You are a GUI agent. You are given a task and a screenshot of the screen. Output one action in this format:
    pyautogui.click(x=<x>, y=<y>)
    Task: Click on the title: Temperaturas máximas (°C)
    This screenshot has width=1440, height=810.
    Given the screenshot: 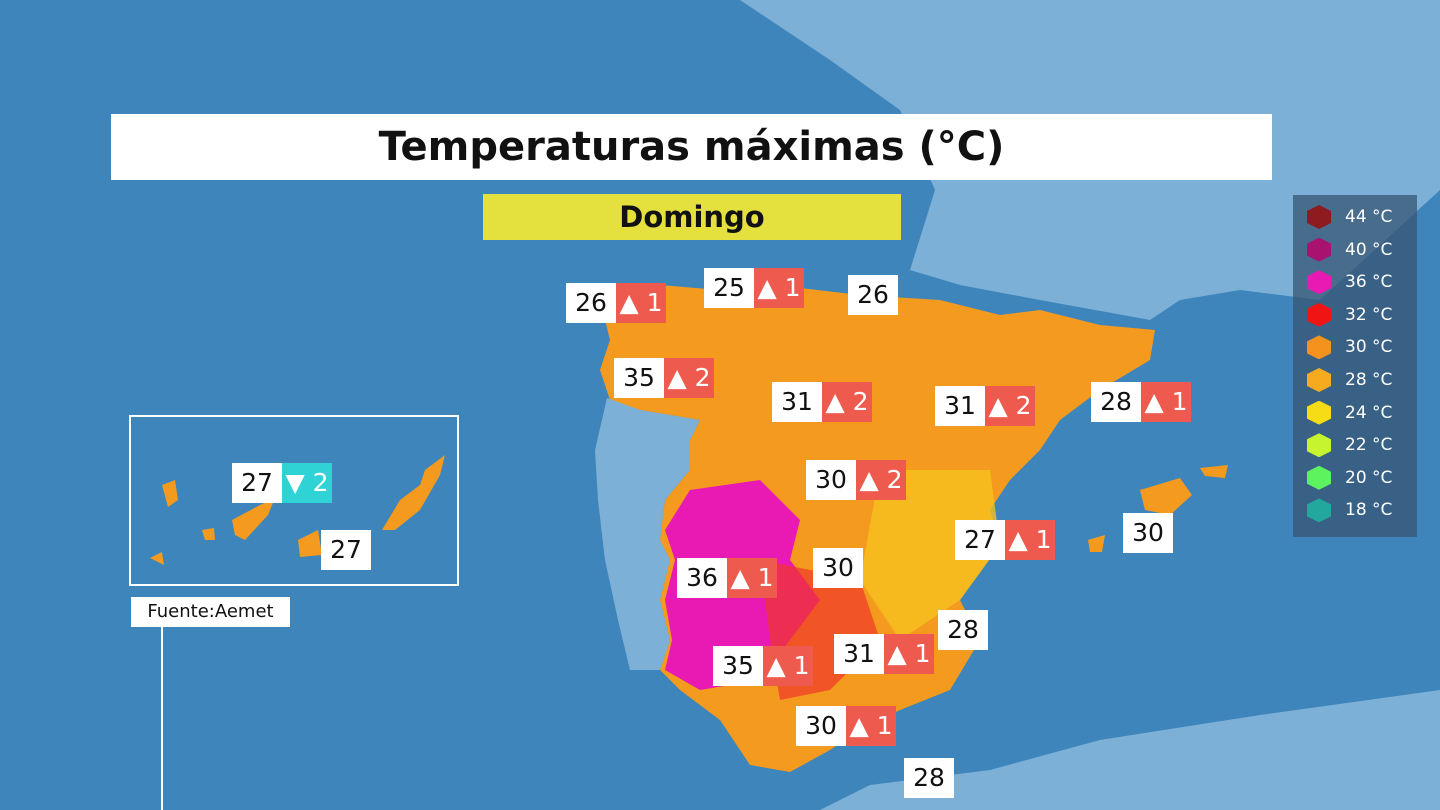 What is the action you would take?
    pyautogui.click(x=691, y=147)
    